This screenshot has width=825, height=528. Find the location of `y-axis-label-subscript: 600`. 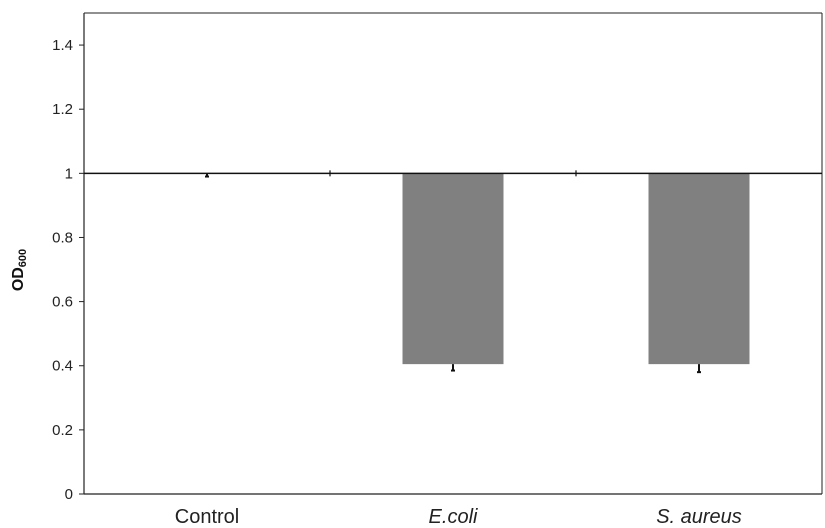

y-axis-label-subscript: 600 is located at coordinates (23, 258).